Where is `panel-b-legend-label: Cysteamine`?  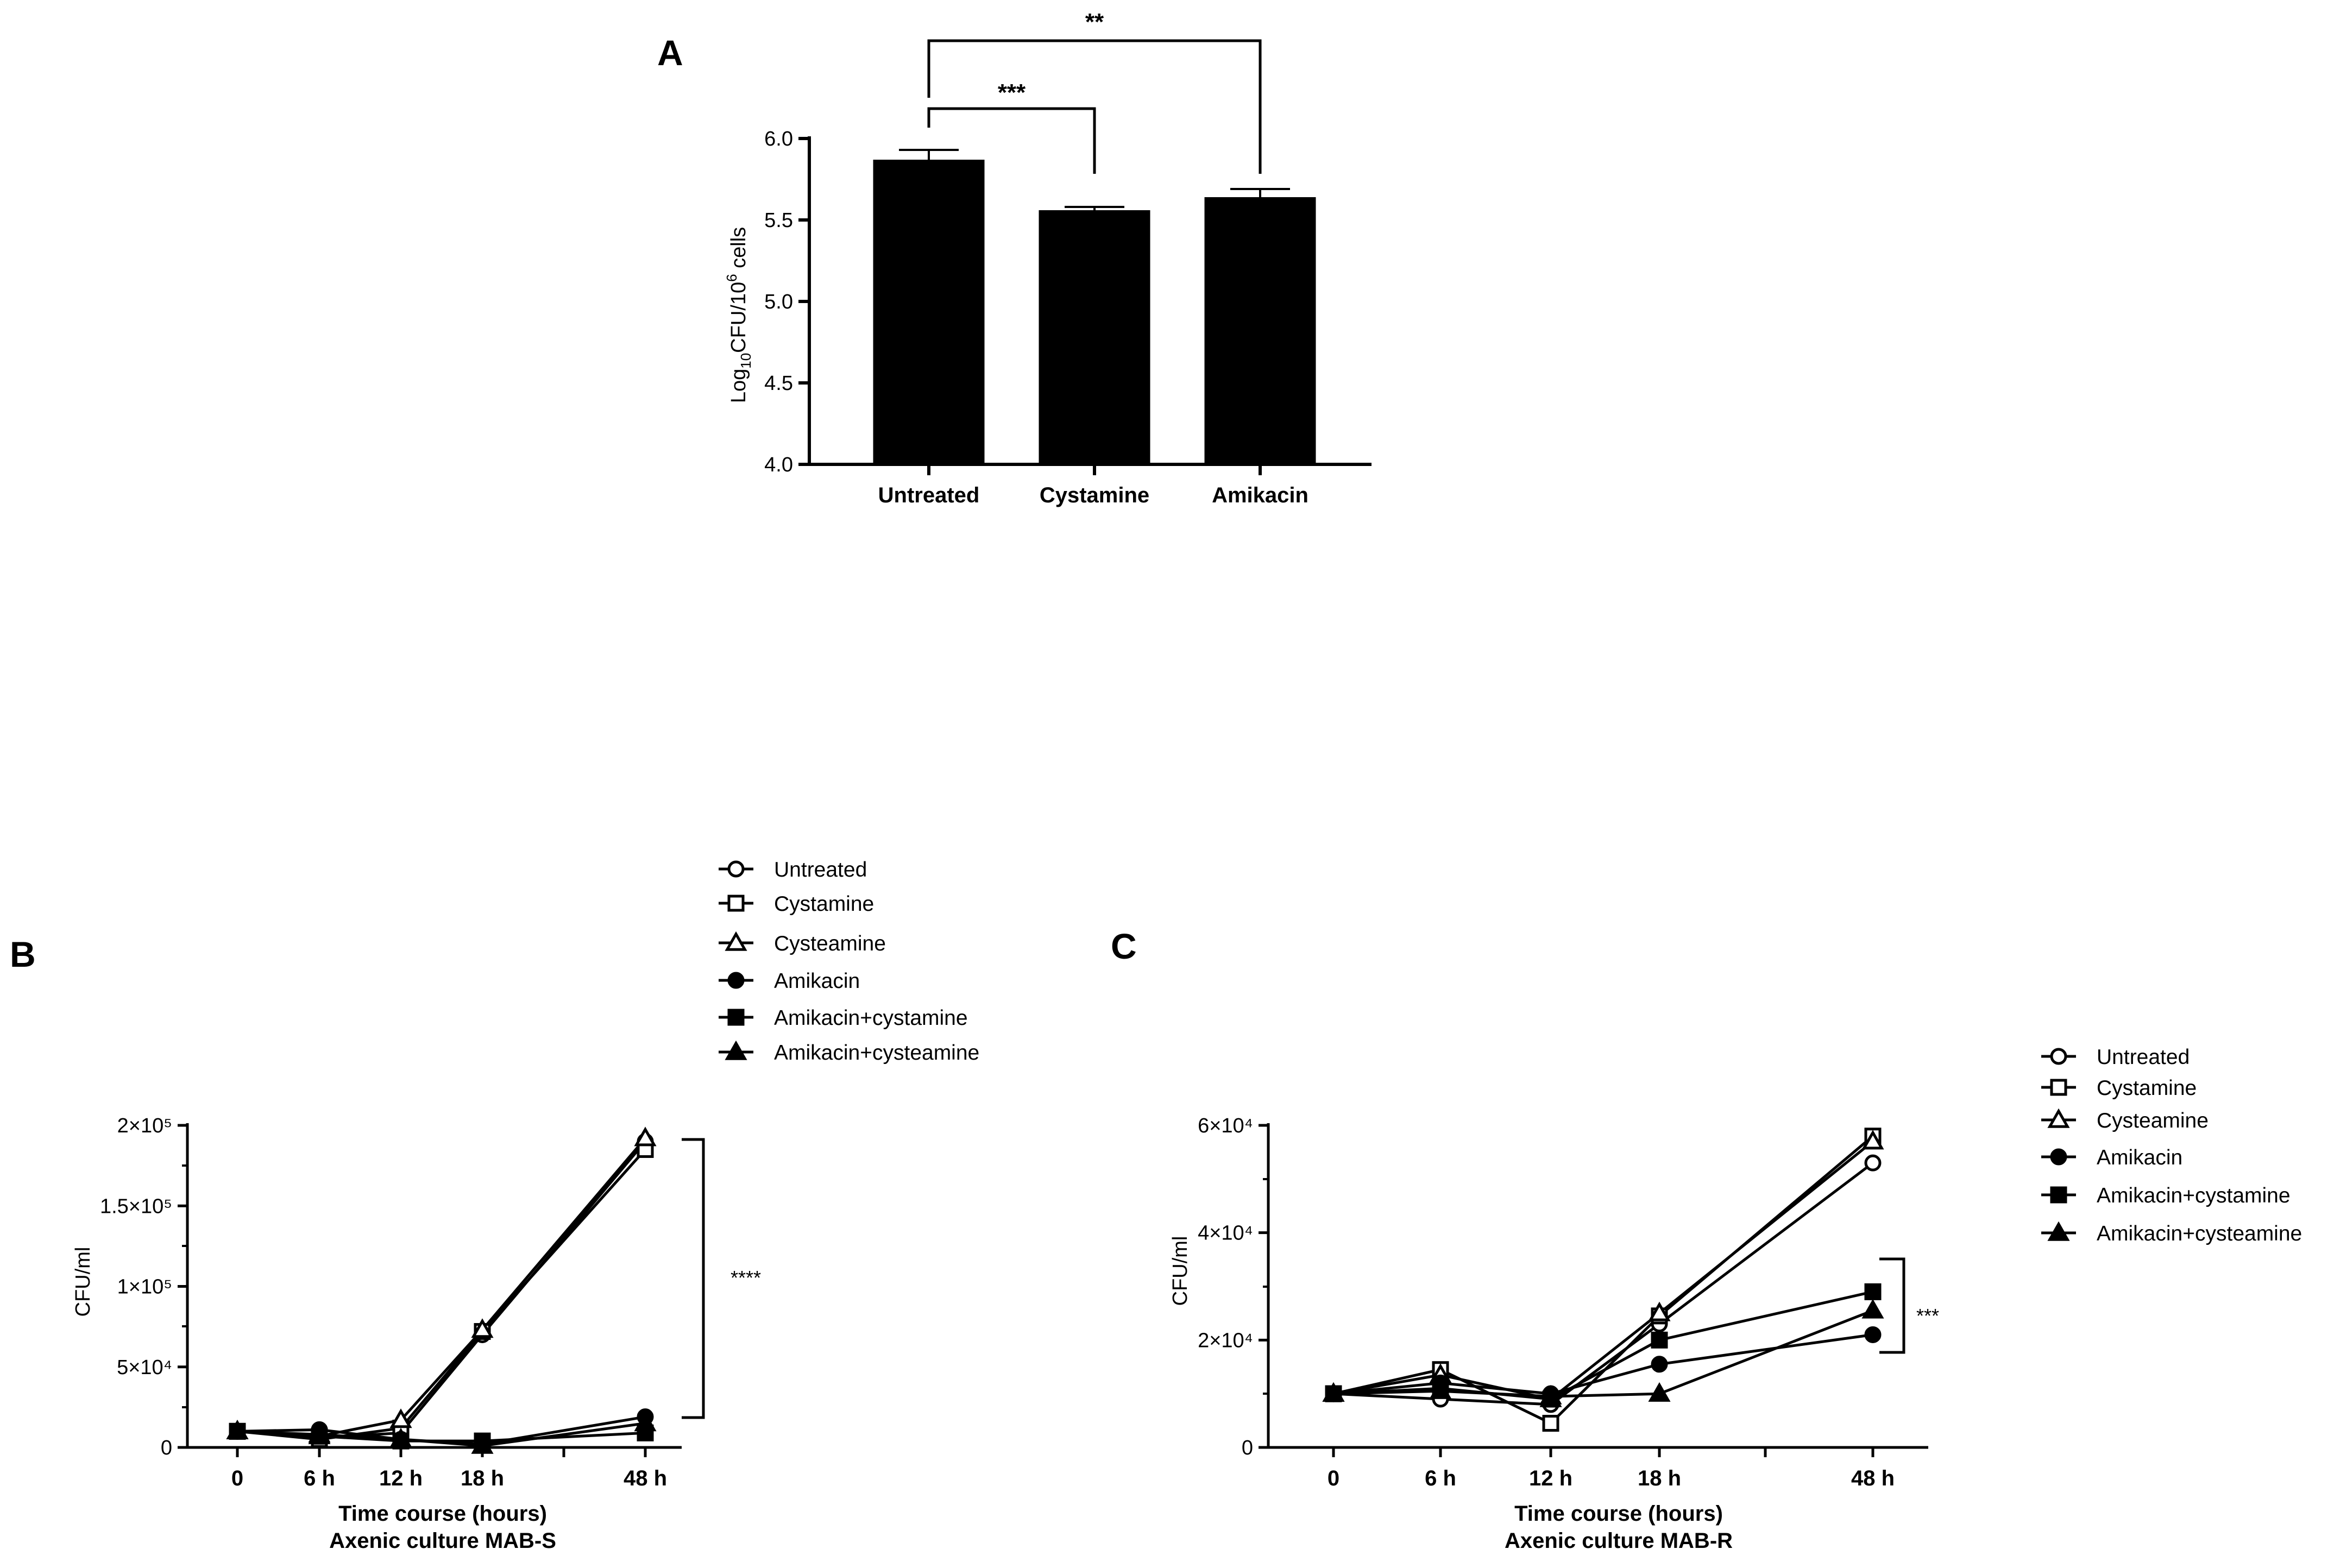
panel-b-legend-label: Cysteamine is located at coordinates (830, 943).